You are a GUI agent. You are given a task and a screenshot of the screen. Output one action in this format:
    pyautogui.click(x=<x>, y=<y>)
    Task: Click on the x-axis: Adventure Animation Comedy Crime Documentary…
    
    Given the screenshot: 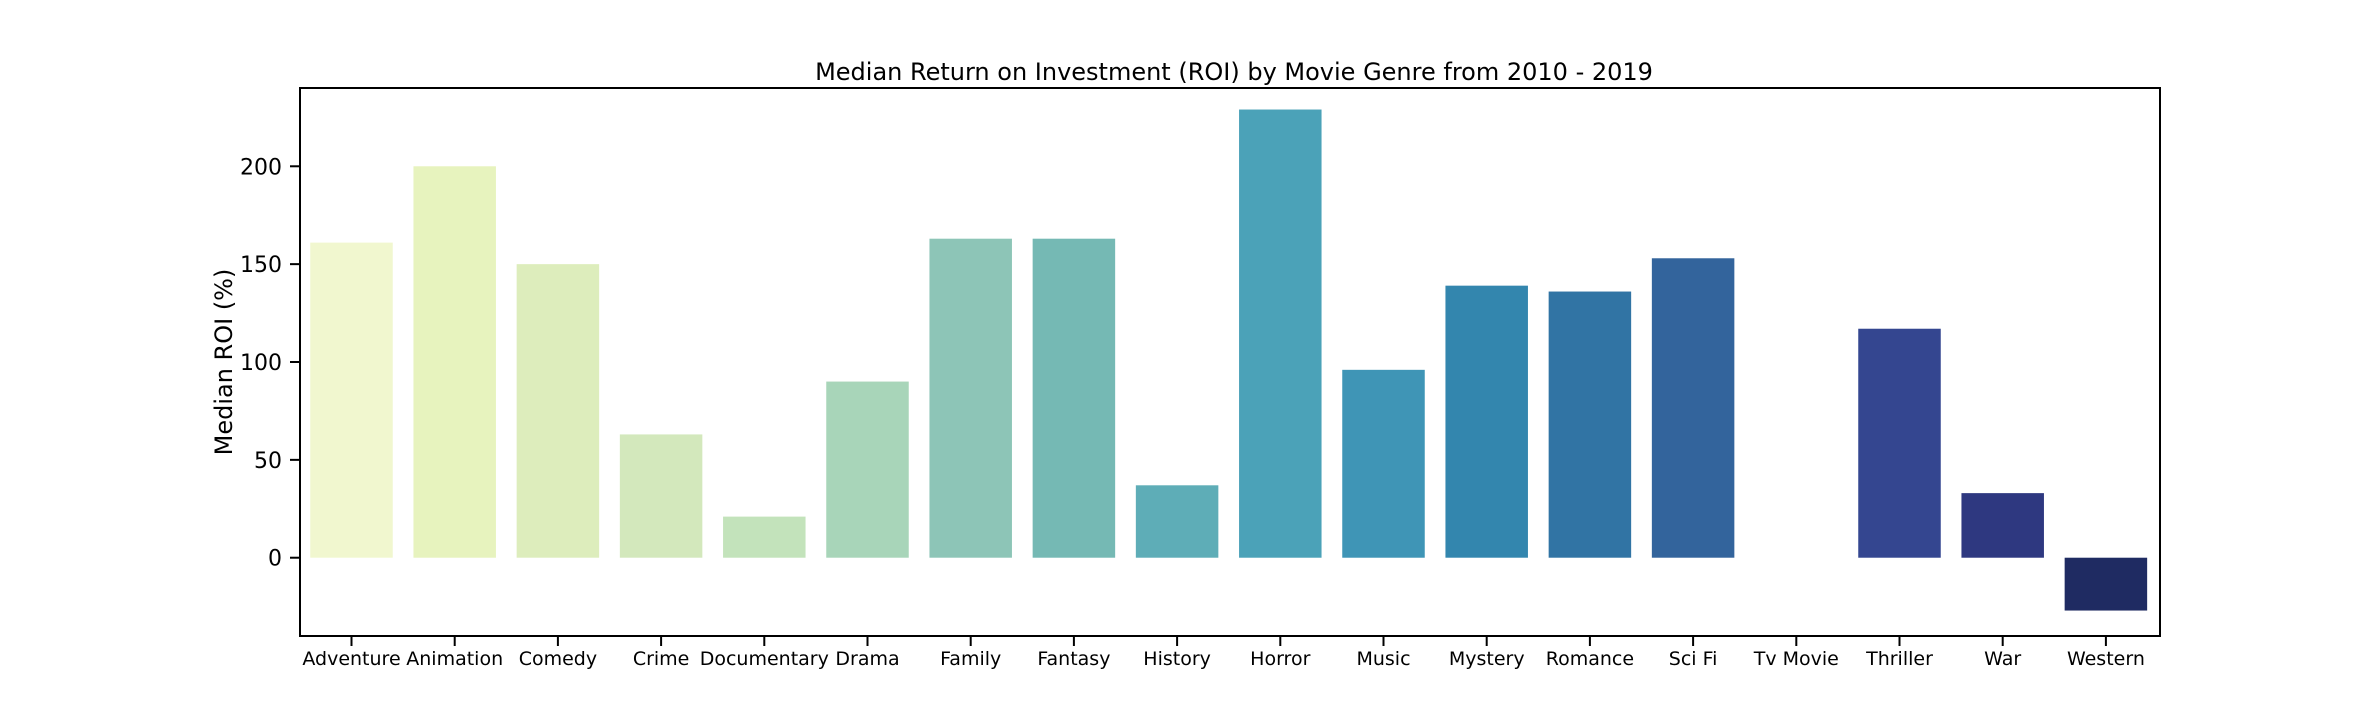 What is the action you would take?
    pyautogui.click(x=1223, y=653)
    